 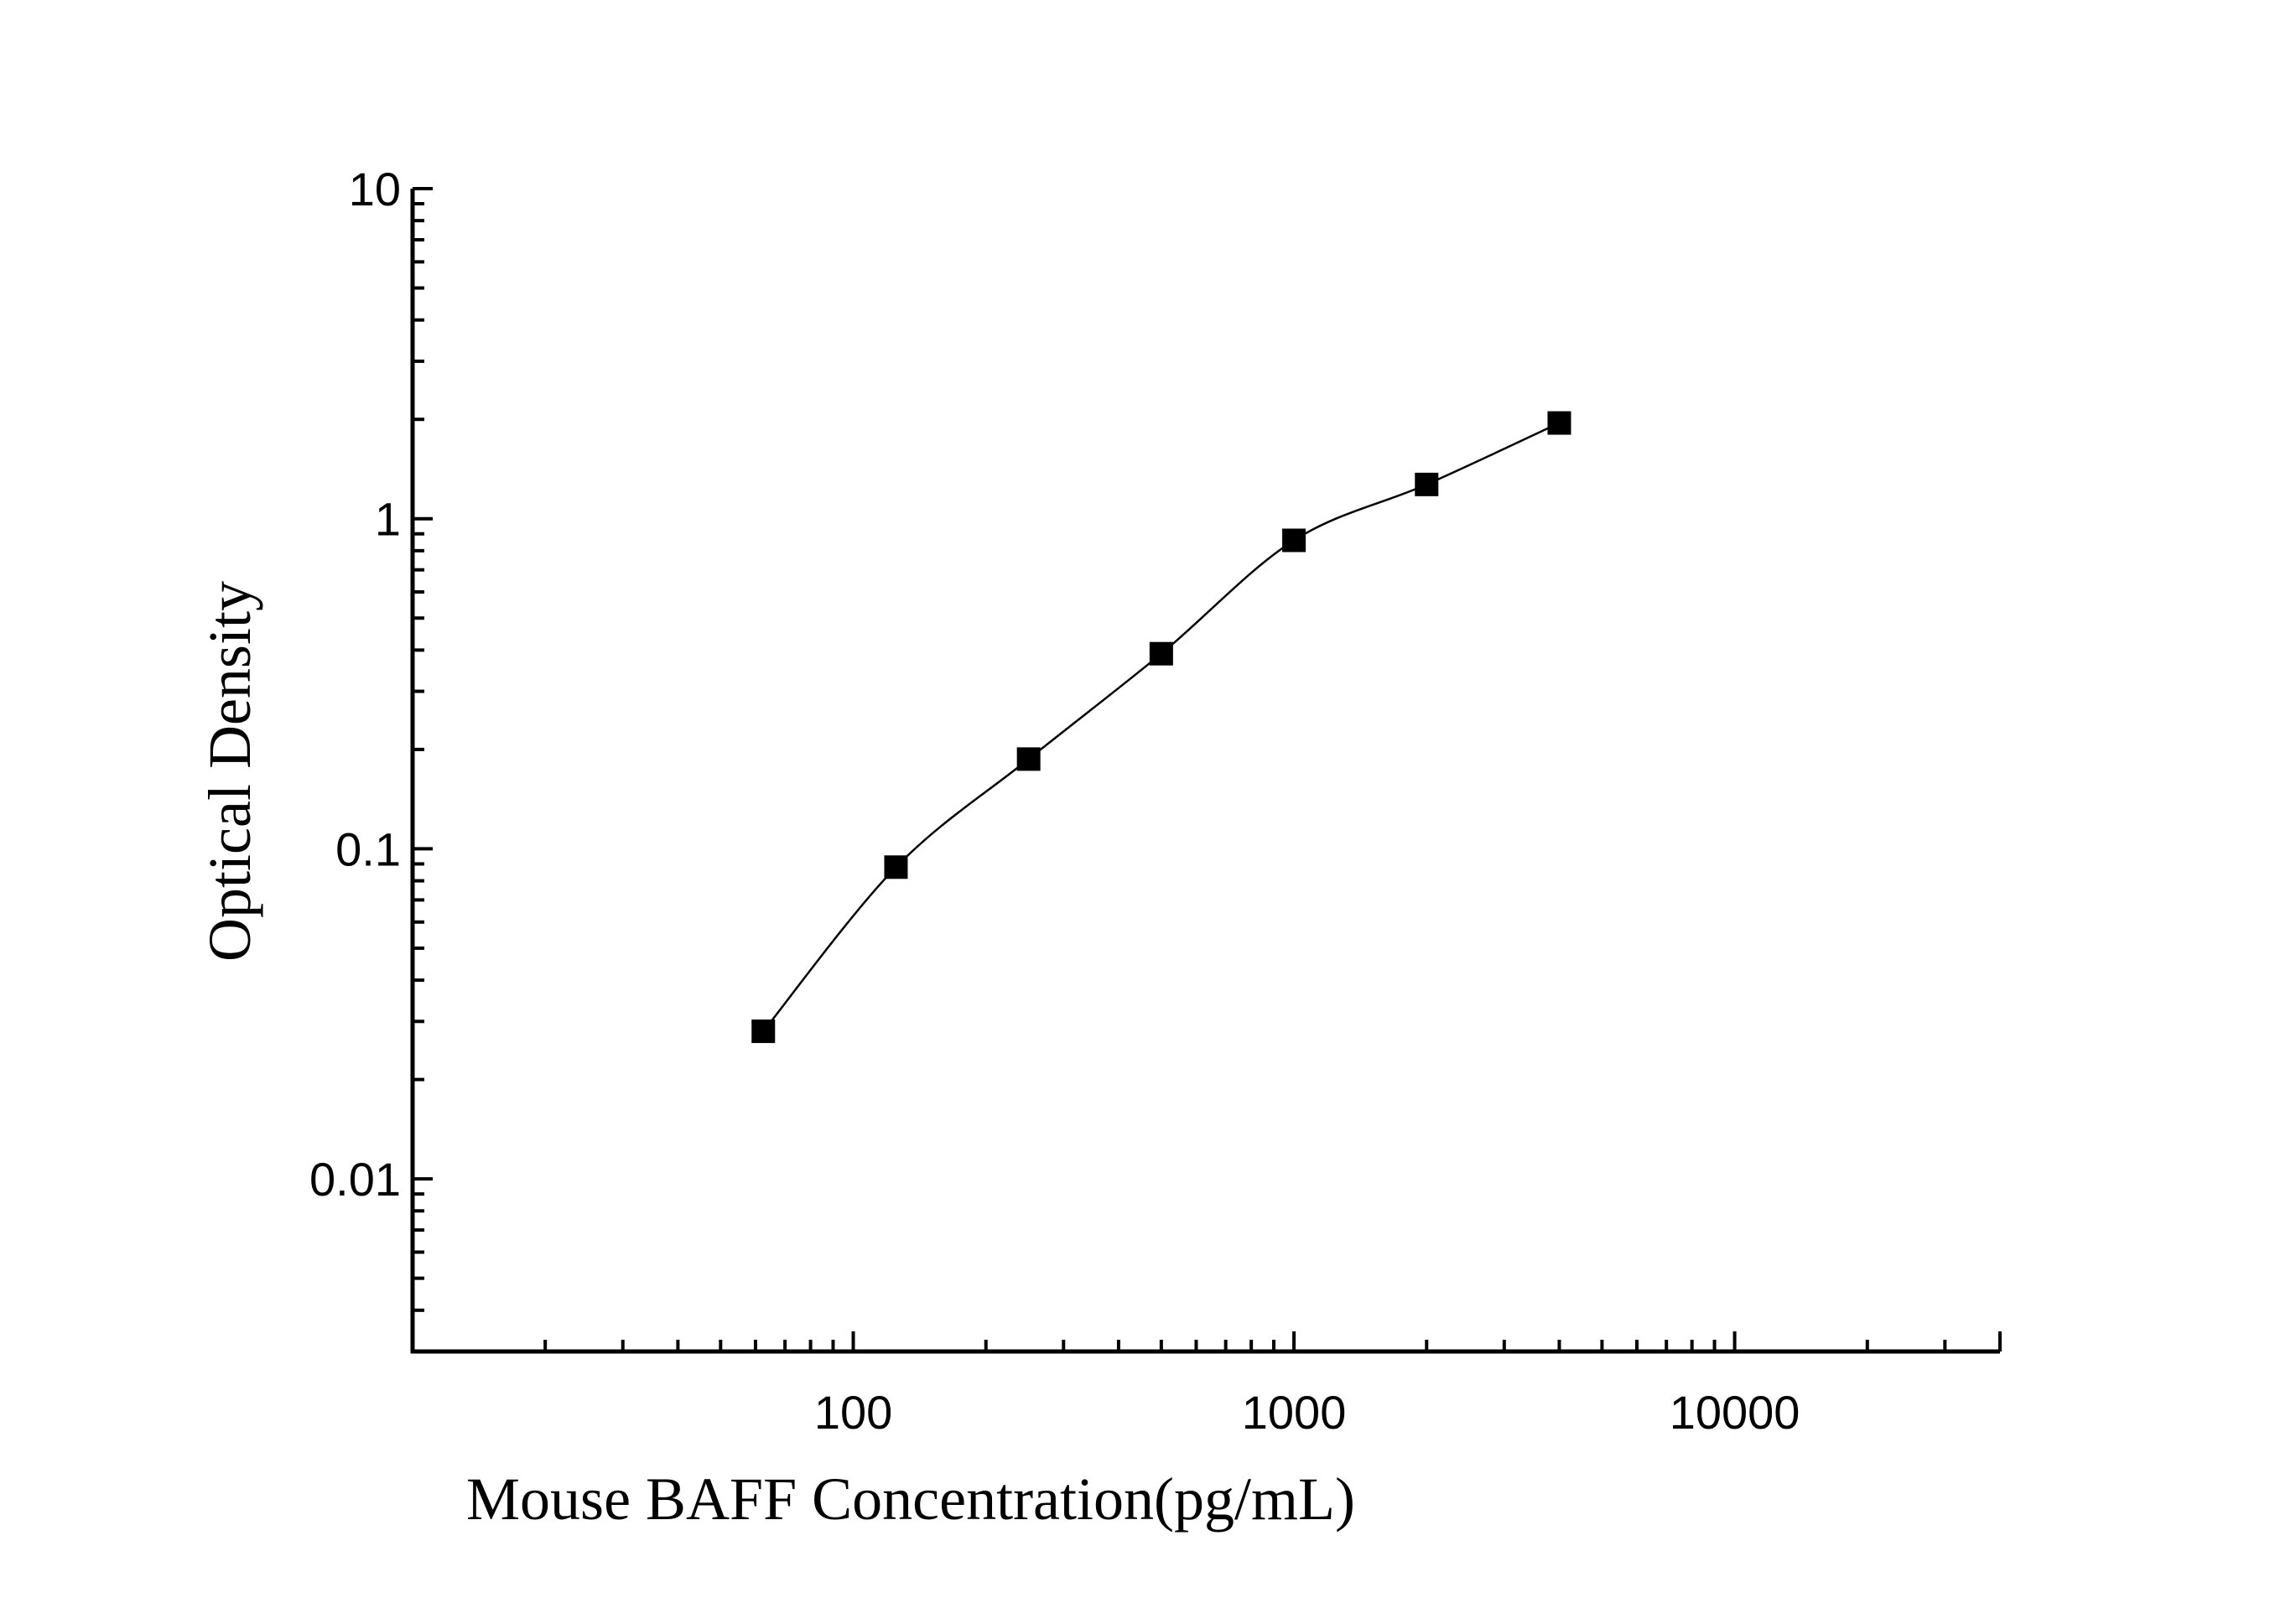 What do you see at coordinates (1735, 1412) in the screenshot?
I see `x-tick-label: 10000` at bounding box center [1735, 1412].